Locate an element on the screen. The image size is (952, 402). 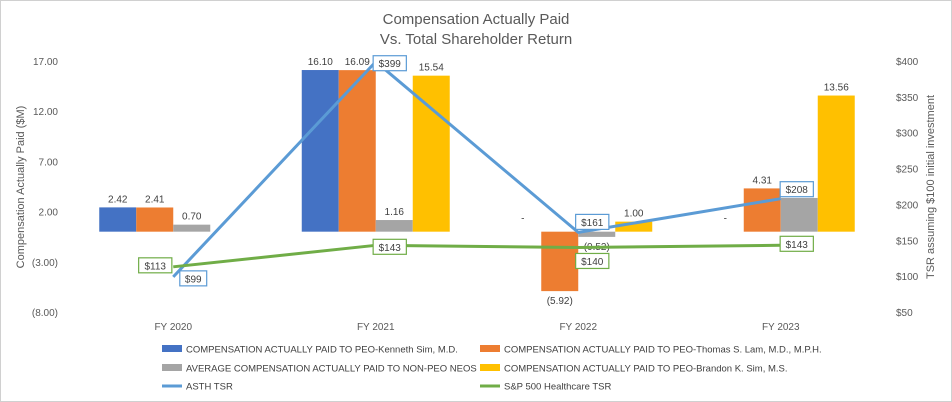
y-tick-label: 17.00 is located at coordinates (45, 62).